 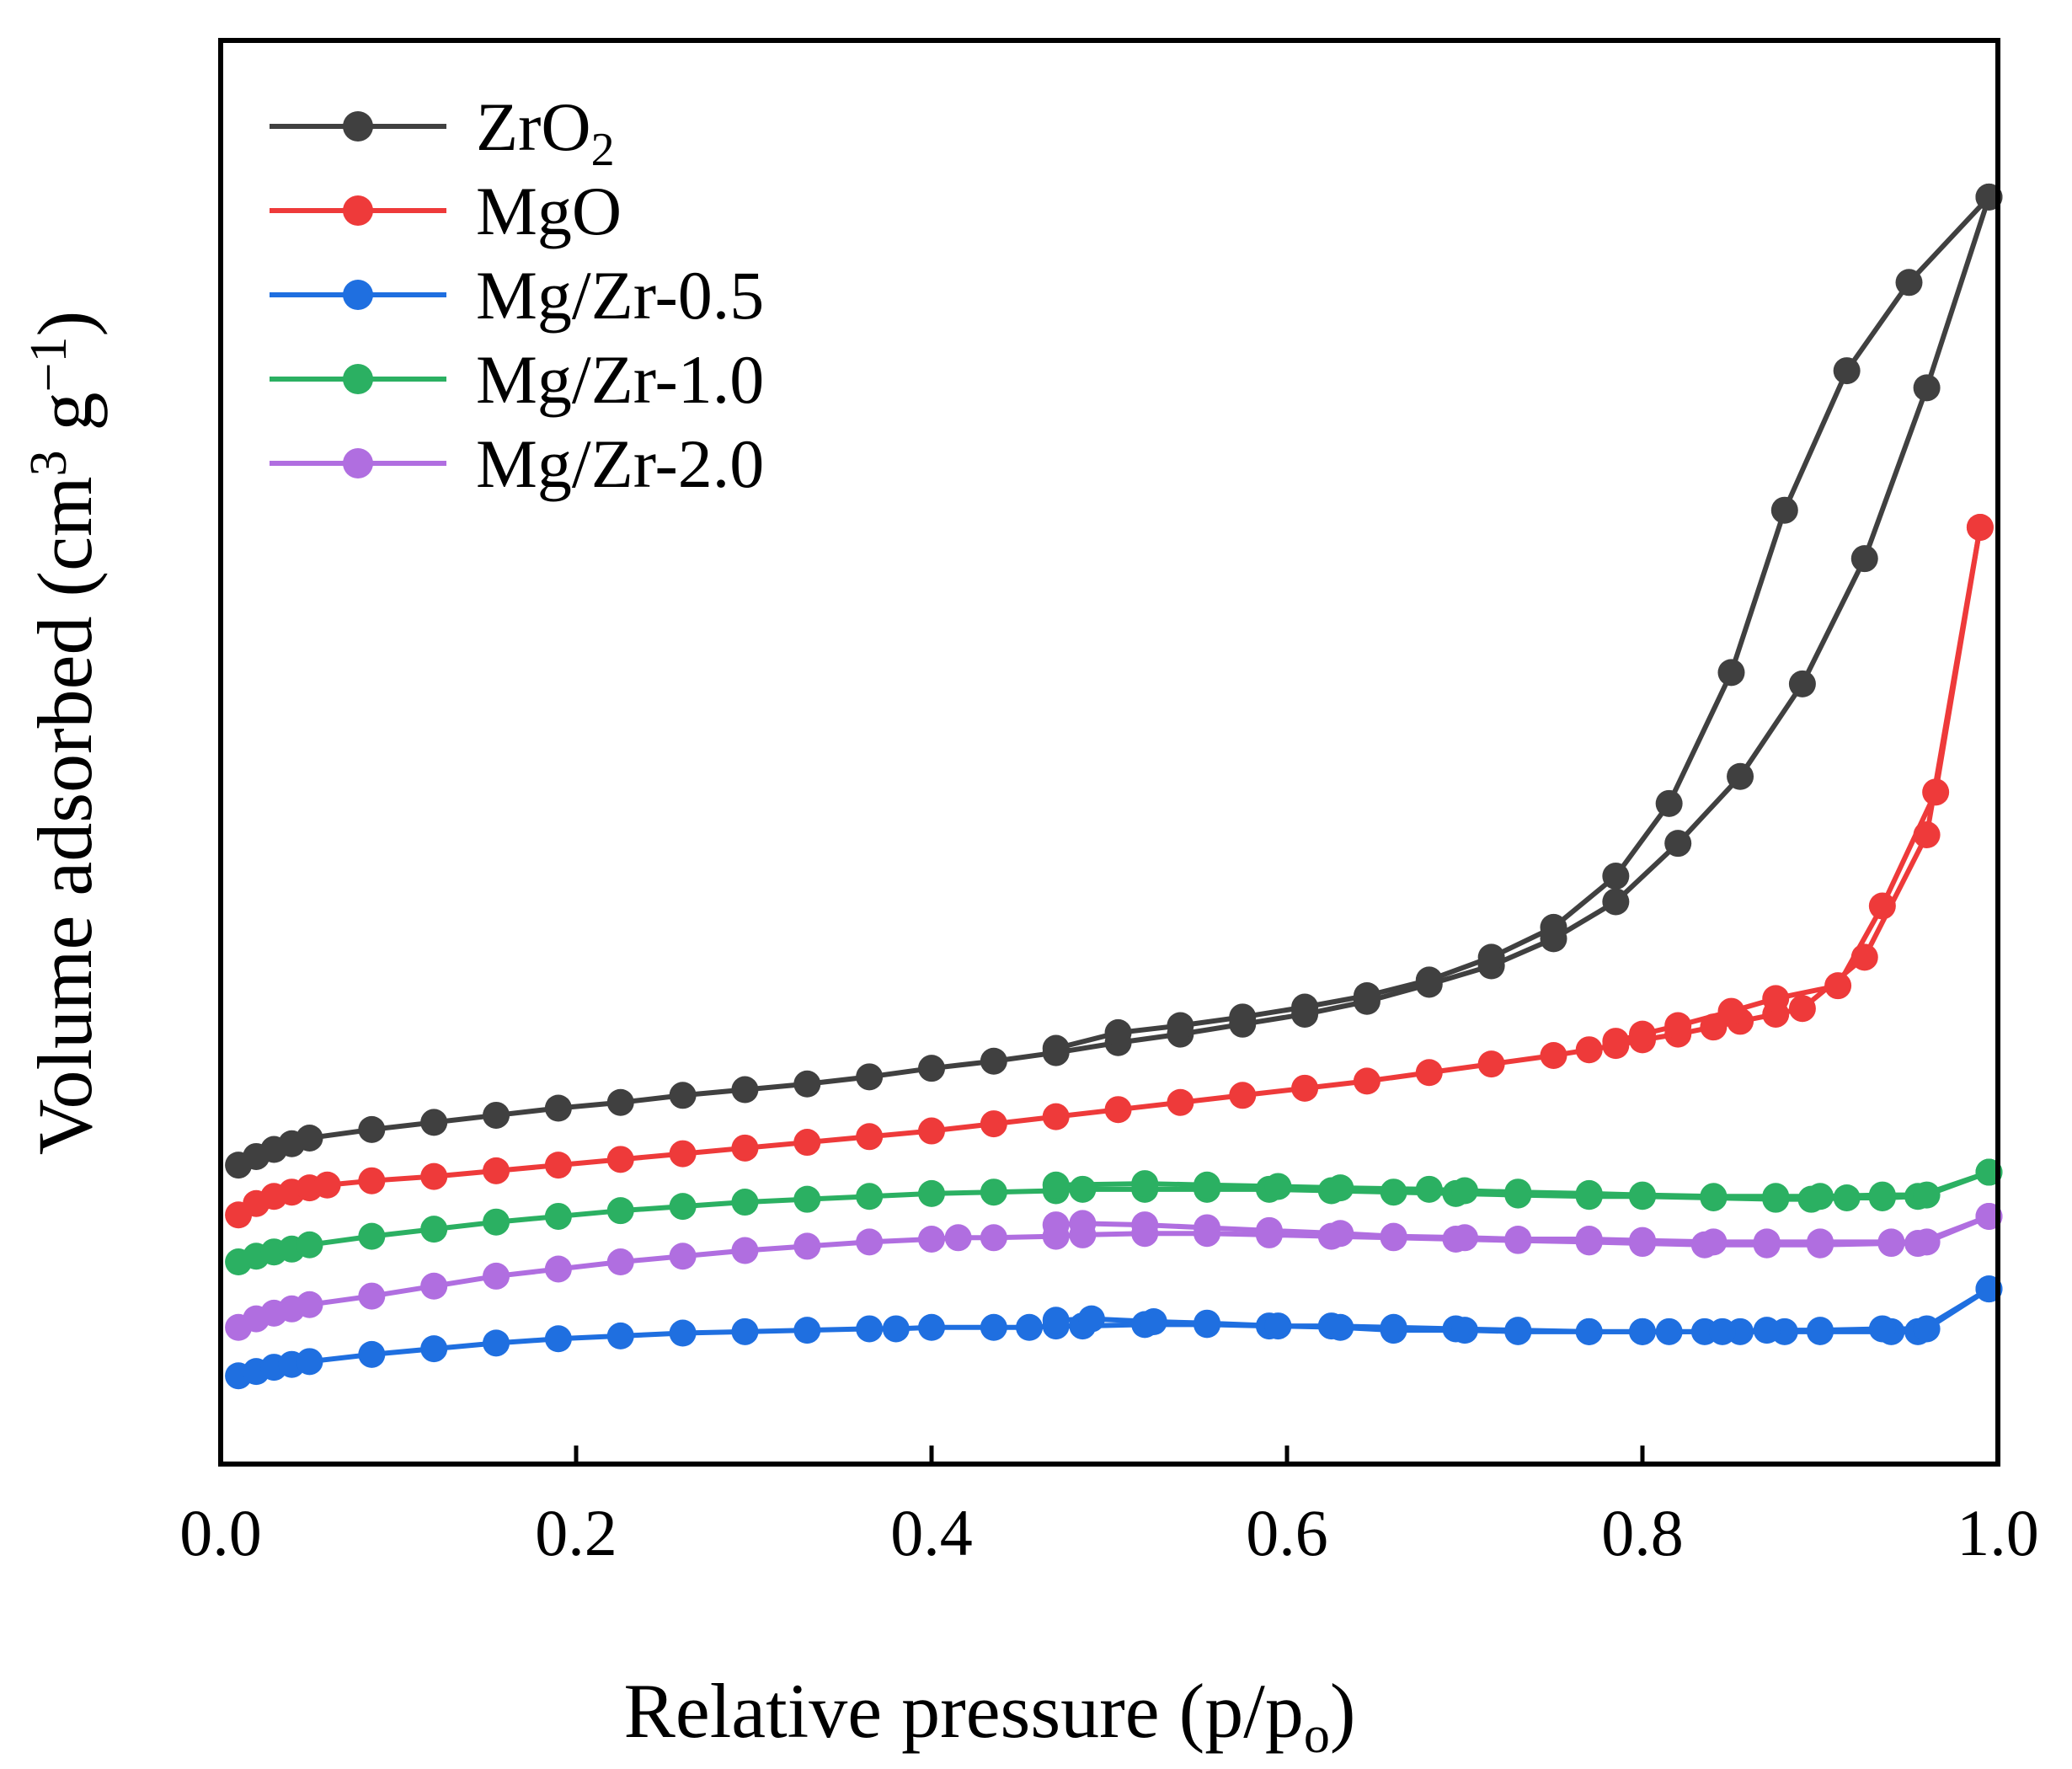 What do you see at coordinates (220, 1533) in the screenshot?
I see `x-tick-label: 0.0` at bounding box center [220, 1533].